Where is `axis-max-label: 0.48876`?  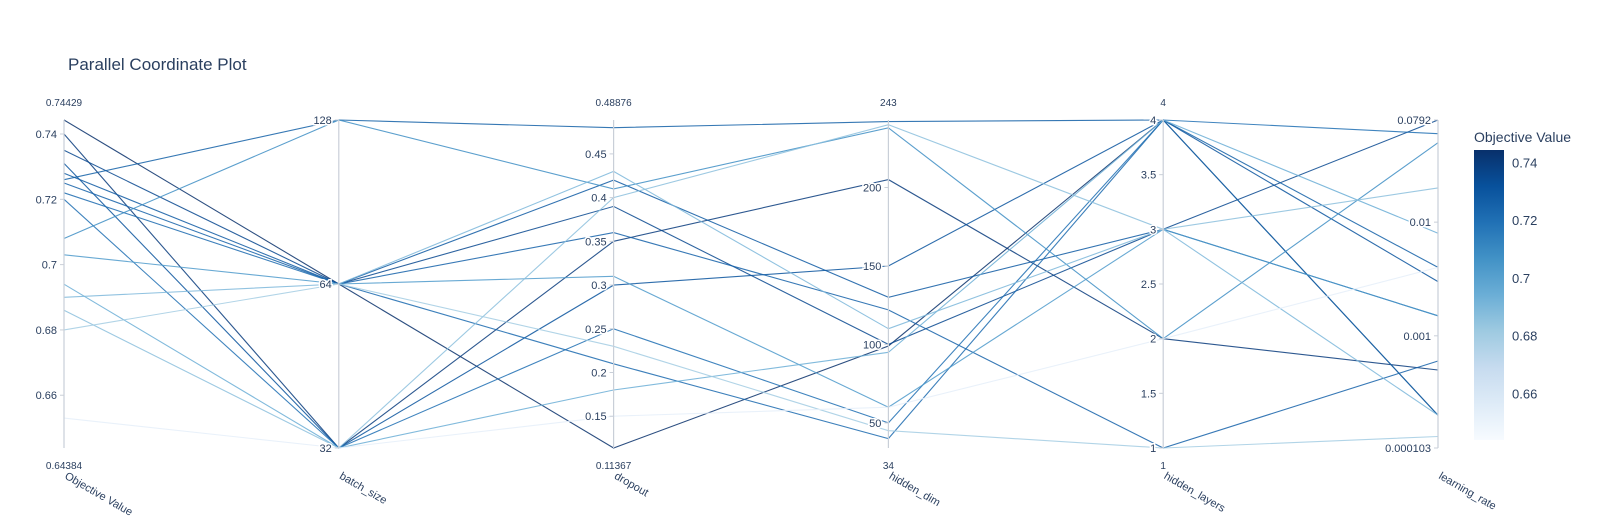 axis-max-label: 0.48876 is located at coordinates (614, 103).